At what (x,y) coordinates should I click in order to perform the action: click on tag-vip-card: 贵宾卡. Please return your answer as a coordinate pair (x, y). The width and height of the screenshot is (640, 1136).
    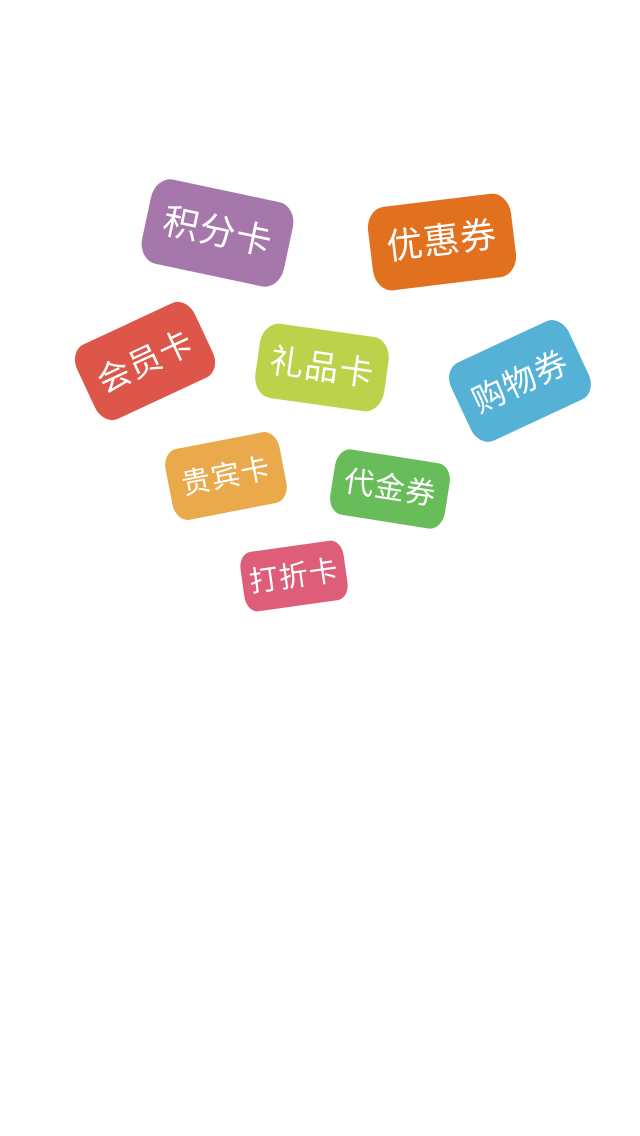
    Looking at the image, I should click on (226, 476).